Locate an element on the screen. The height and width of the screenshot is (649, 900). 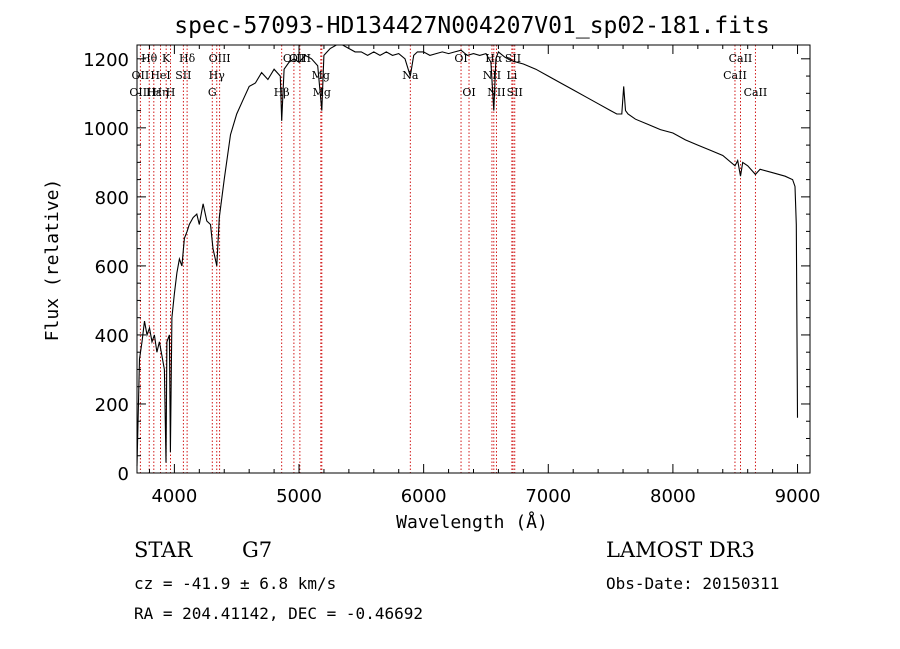
redshift-info: cz = -41.9 ± 6.8 km/s is located at coordinates (235, 583).